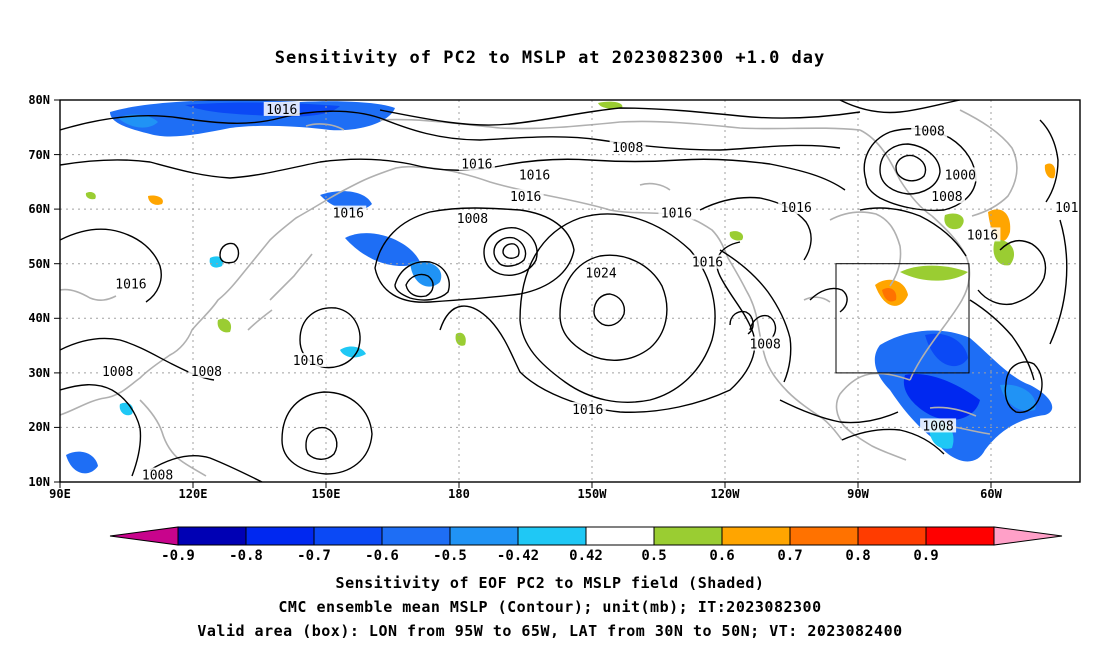 The width and height of the screenshot is (1100, 650). Describe the element at coordinates (382, 556) in the screenshot. I see `colorbar-tick-label: -0.6` at that location.